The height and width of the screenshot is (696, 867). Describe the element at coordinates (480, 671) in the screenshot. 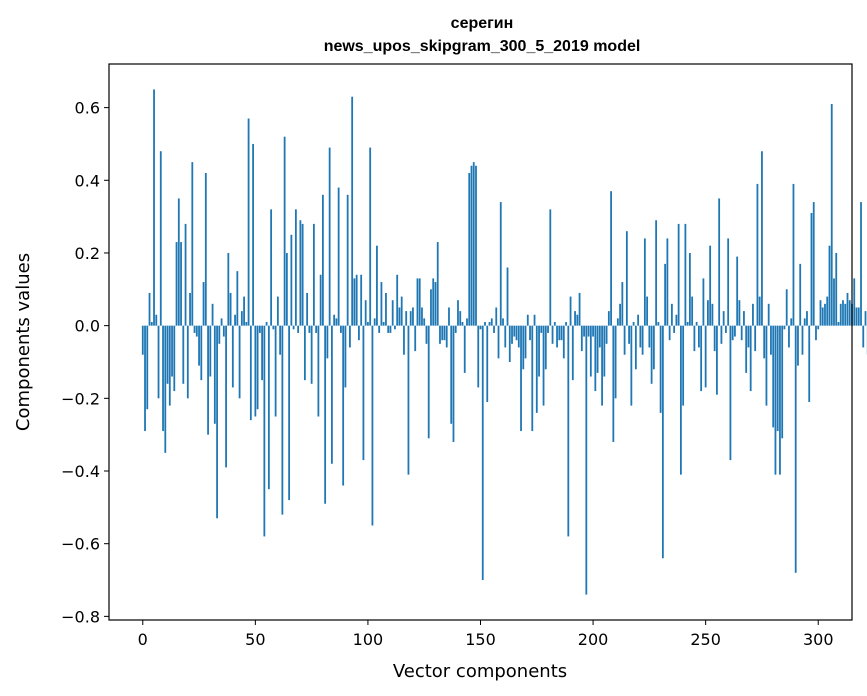

I see `x-axis-label: Vector components` at that location.